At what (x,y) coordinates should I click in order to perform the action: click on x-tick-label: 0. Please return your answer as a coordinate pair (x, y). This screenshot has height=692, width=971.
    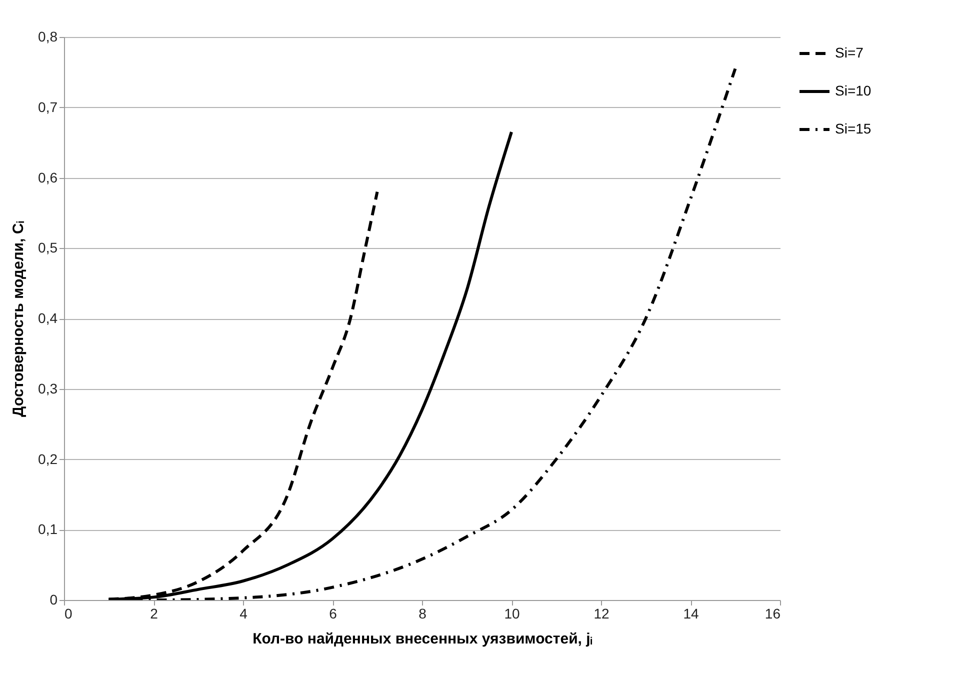
    Looking at the image, I should click on (68, 614).